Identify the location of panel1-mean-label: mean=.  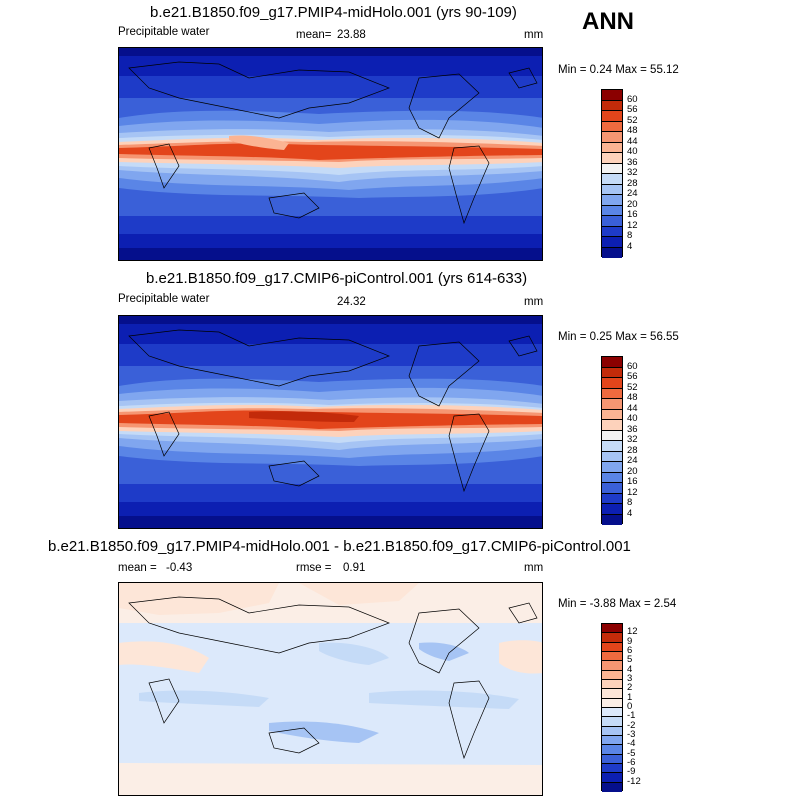
(314, 35).